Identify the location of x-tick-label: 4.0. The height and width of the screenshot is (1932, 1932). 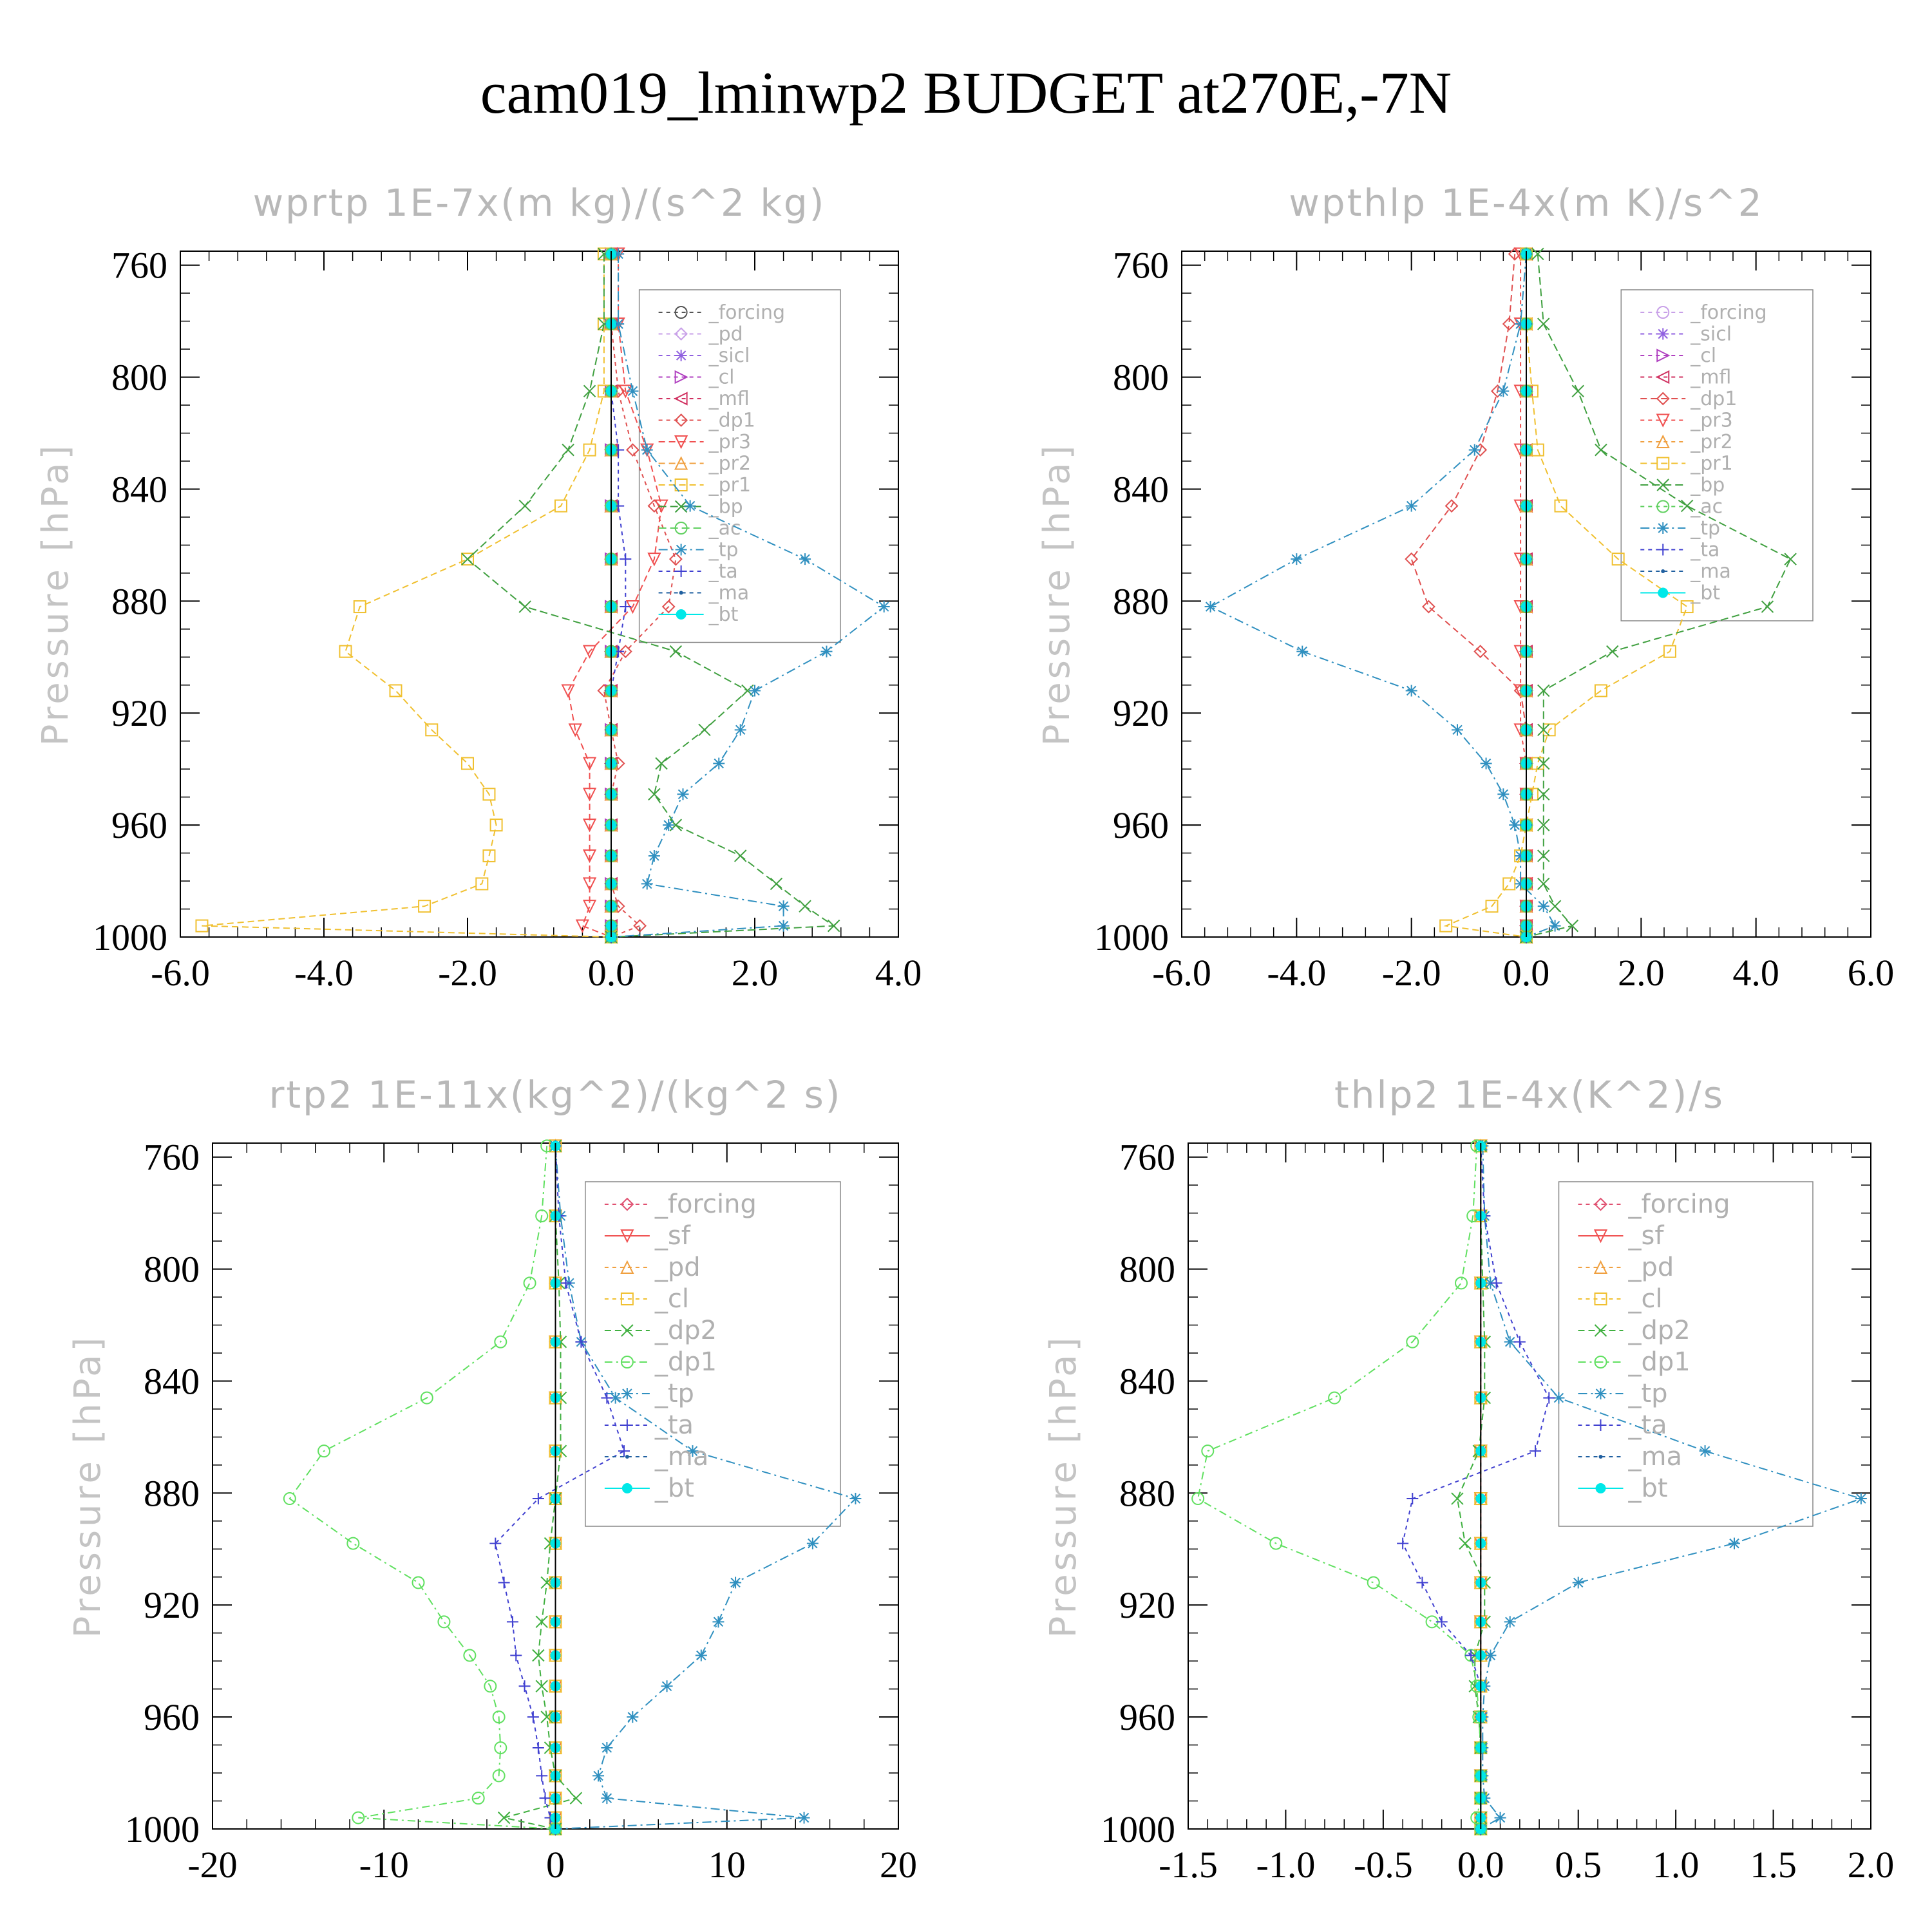
(899, 973).